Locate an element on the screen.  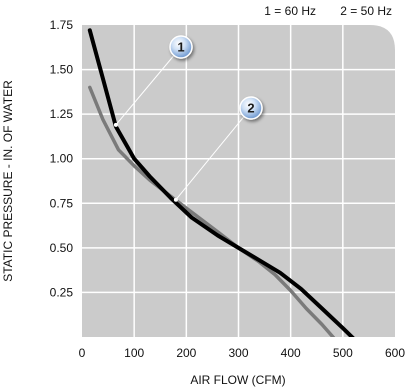
x-tick-label: 400 is located at coordinates (291, 353).